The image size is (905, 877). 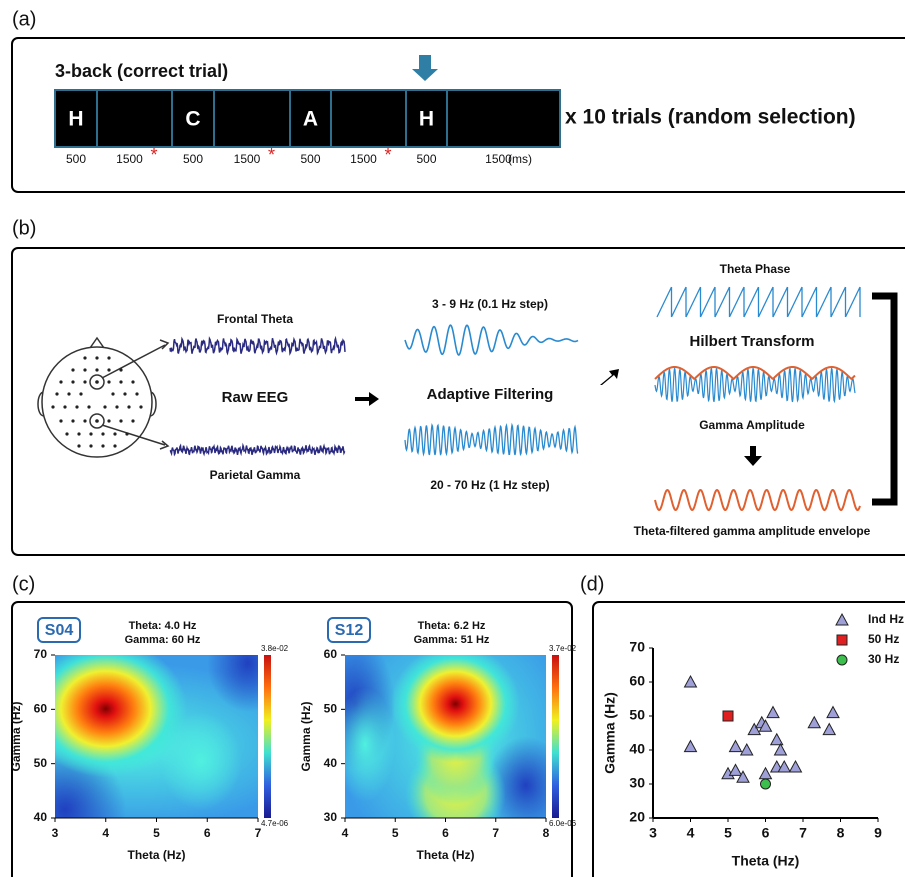 I want to click on stimulus-cell, so click(x=503, y=118).